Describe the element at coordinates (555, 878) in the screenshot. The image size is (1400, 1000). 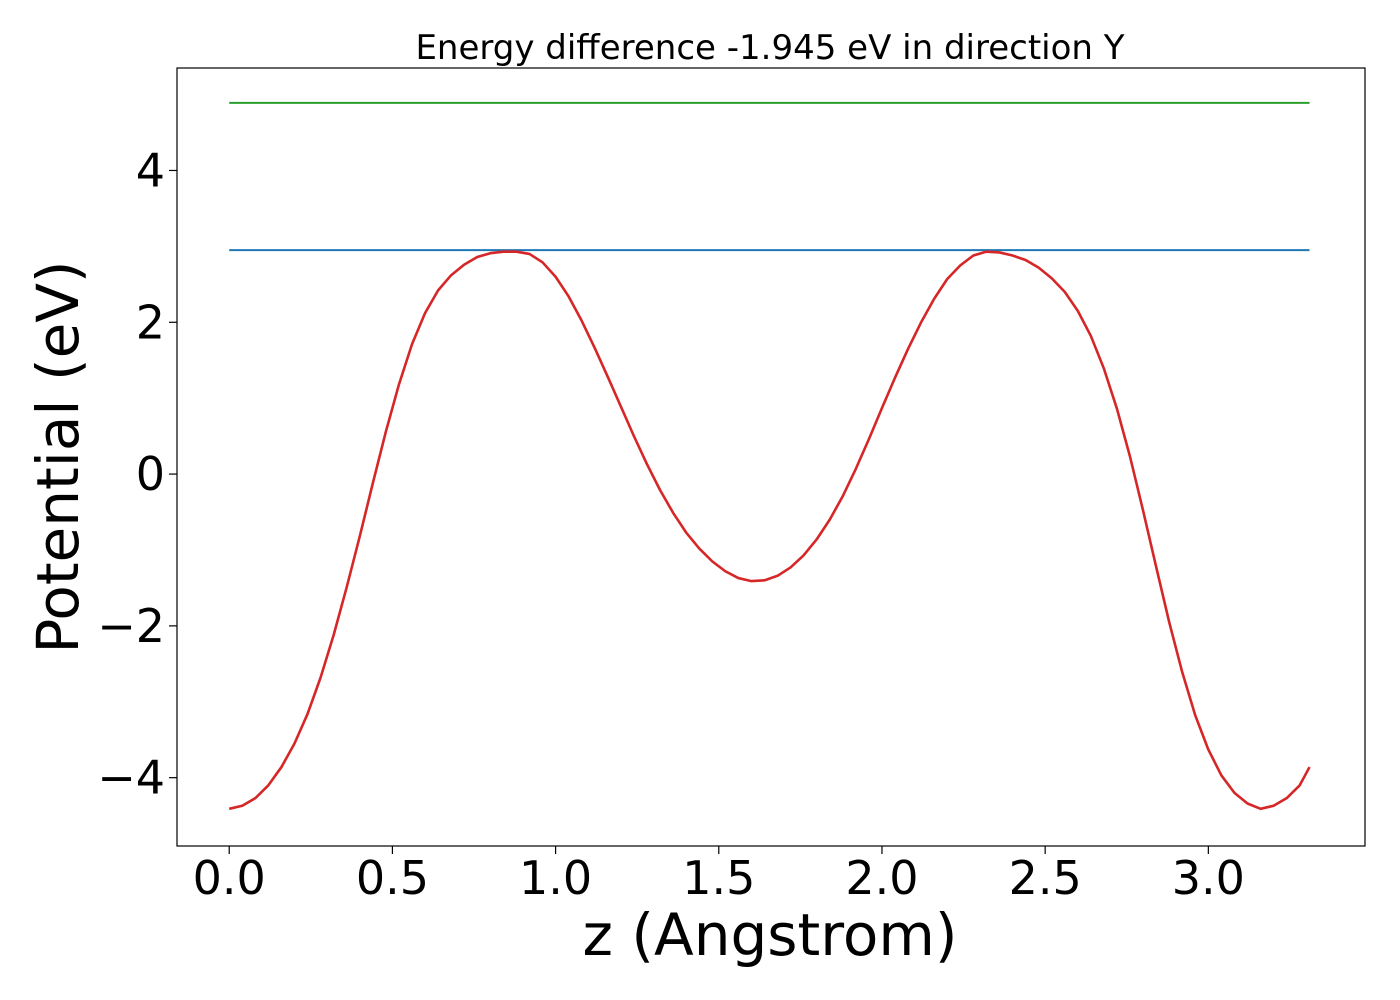
I see `x-tick-label: 1.0` at that location.